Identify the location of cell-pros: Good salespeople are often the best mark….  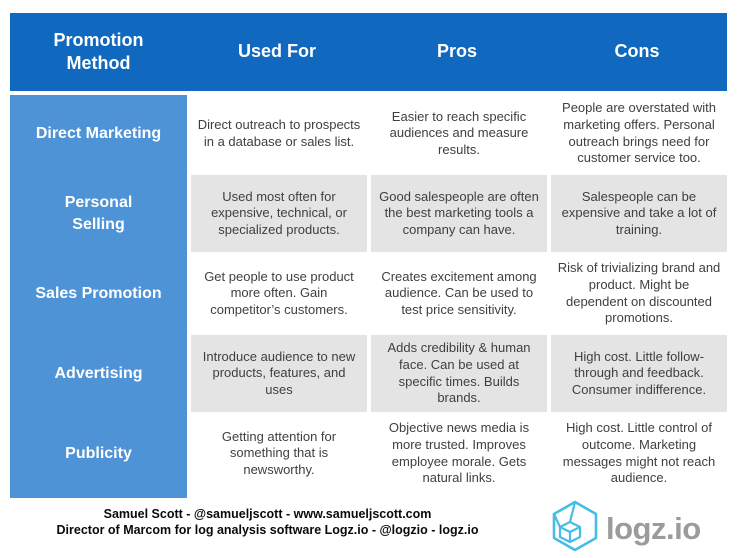
(459, 213).